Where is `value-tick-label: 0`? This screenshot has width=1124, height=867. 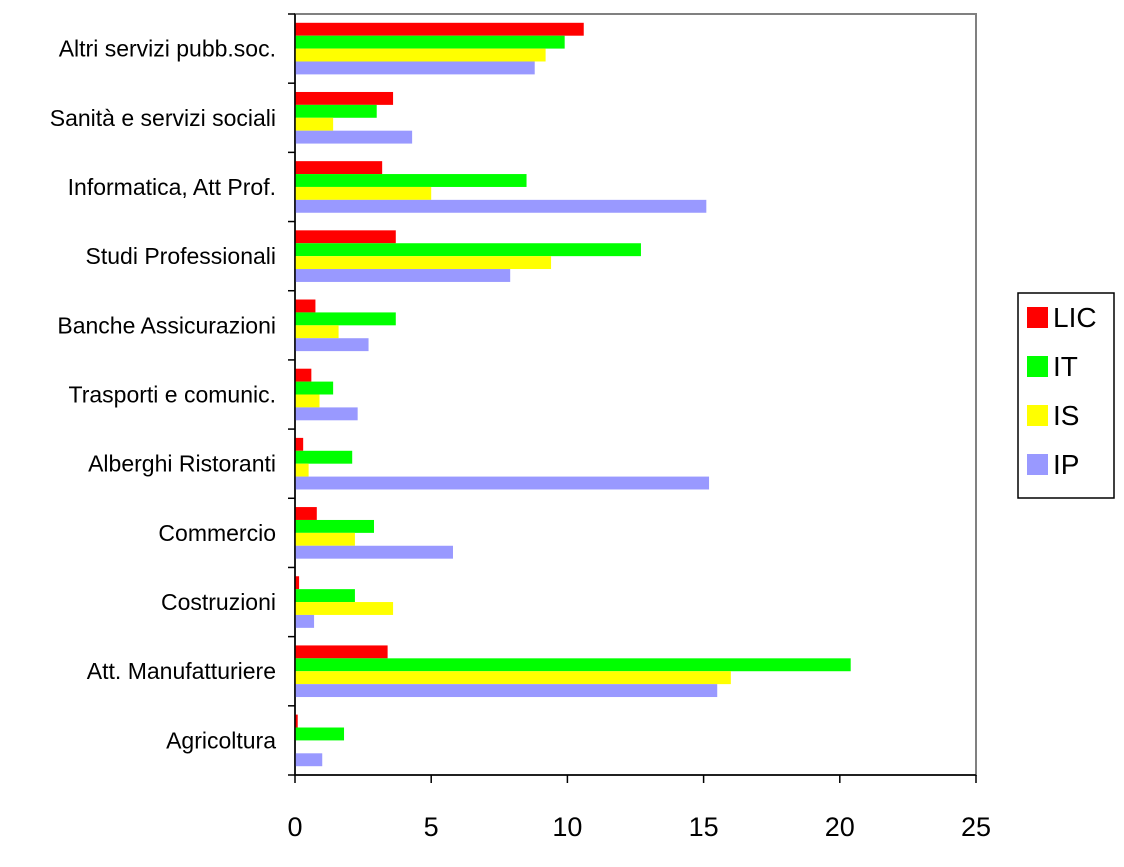 value-tick-label: 0 is located at coordinates (294, 827).